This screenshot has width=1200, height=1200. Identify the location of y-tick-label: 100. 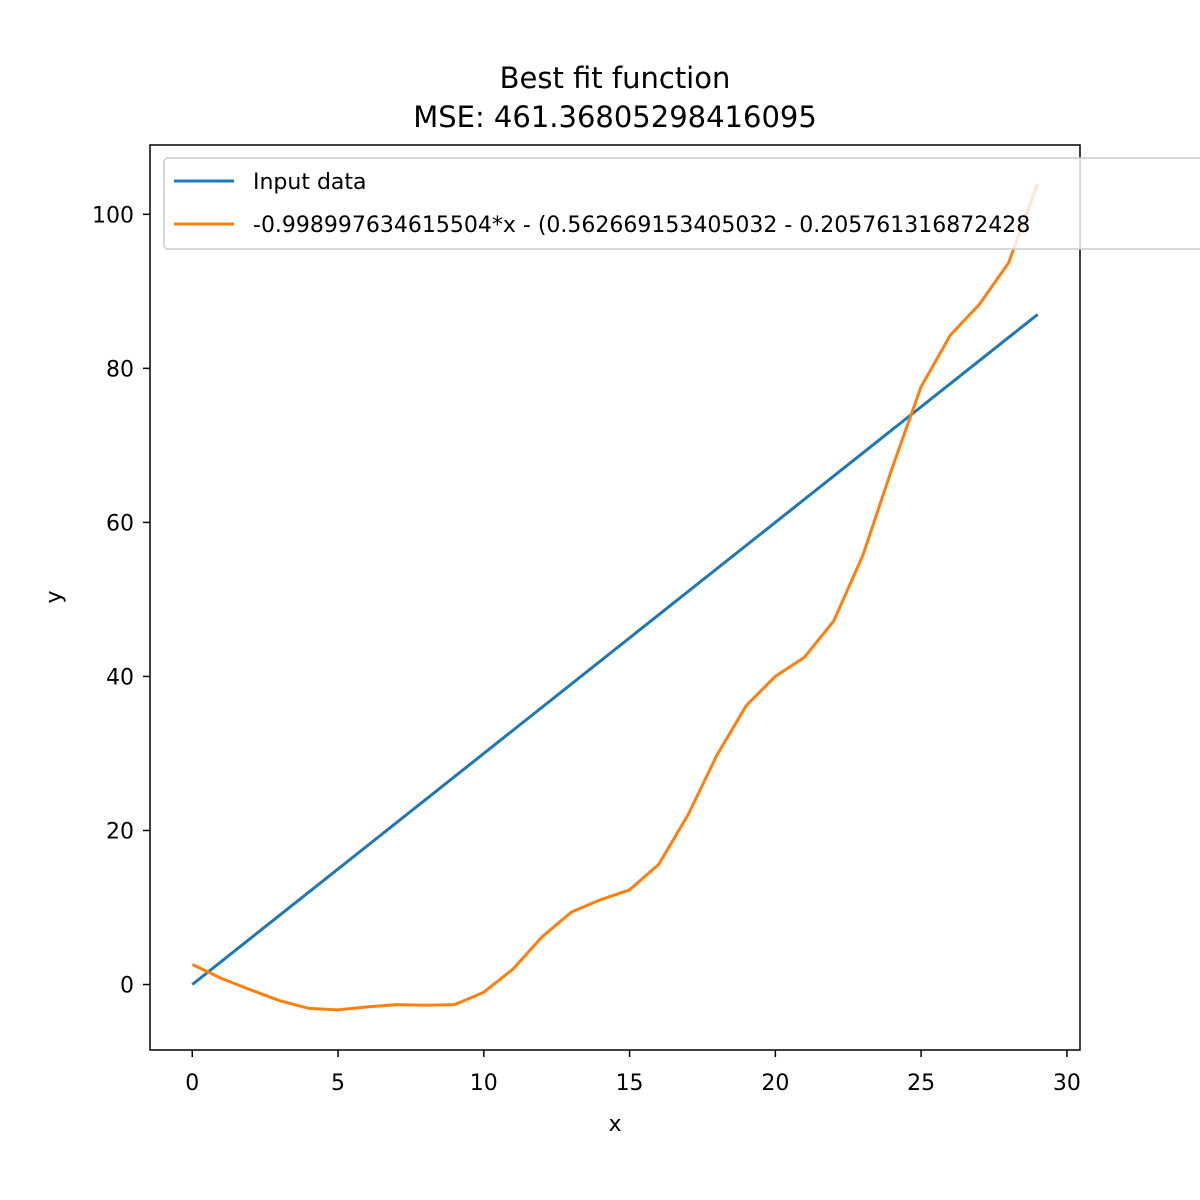
(113, 215).